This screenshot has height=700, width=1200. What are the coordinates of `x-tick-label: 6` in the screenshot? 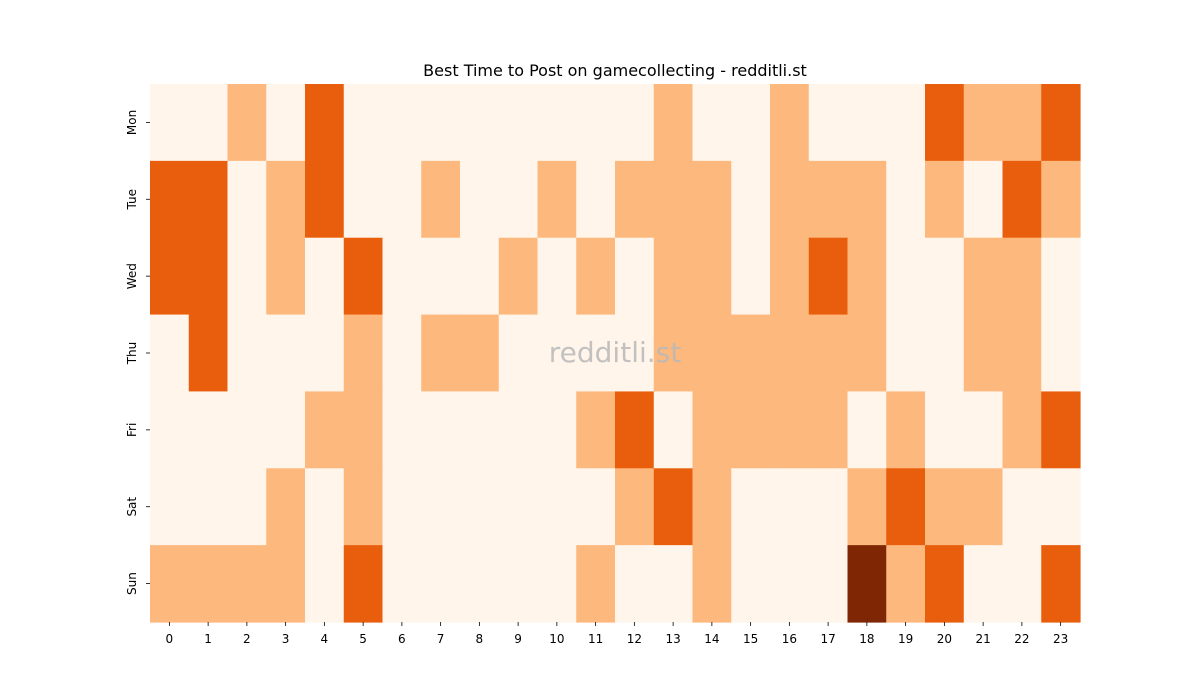 It's located at (402, 639).